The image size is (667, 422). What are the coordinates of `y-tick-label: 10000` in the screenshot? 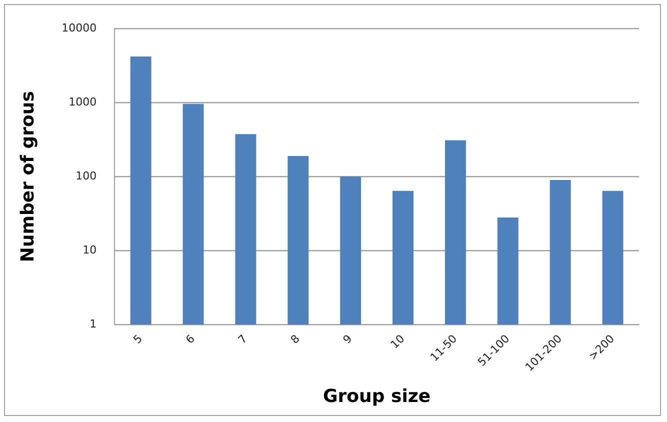 It's located at (79, 27).